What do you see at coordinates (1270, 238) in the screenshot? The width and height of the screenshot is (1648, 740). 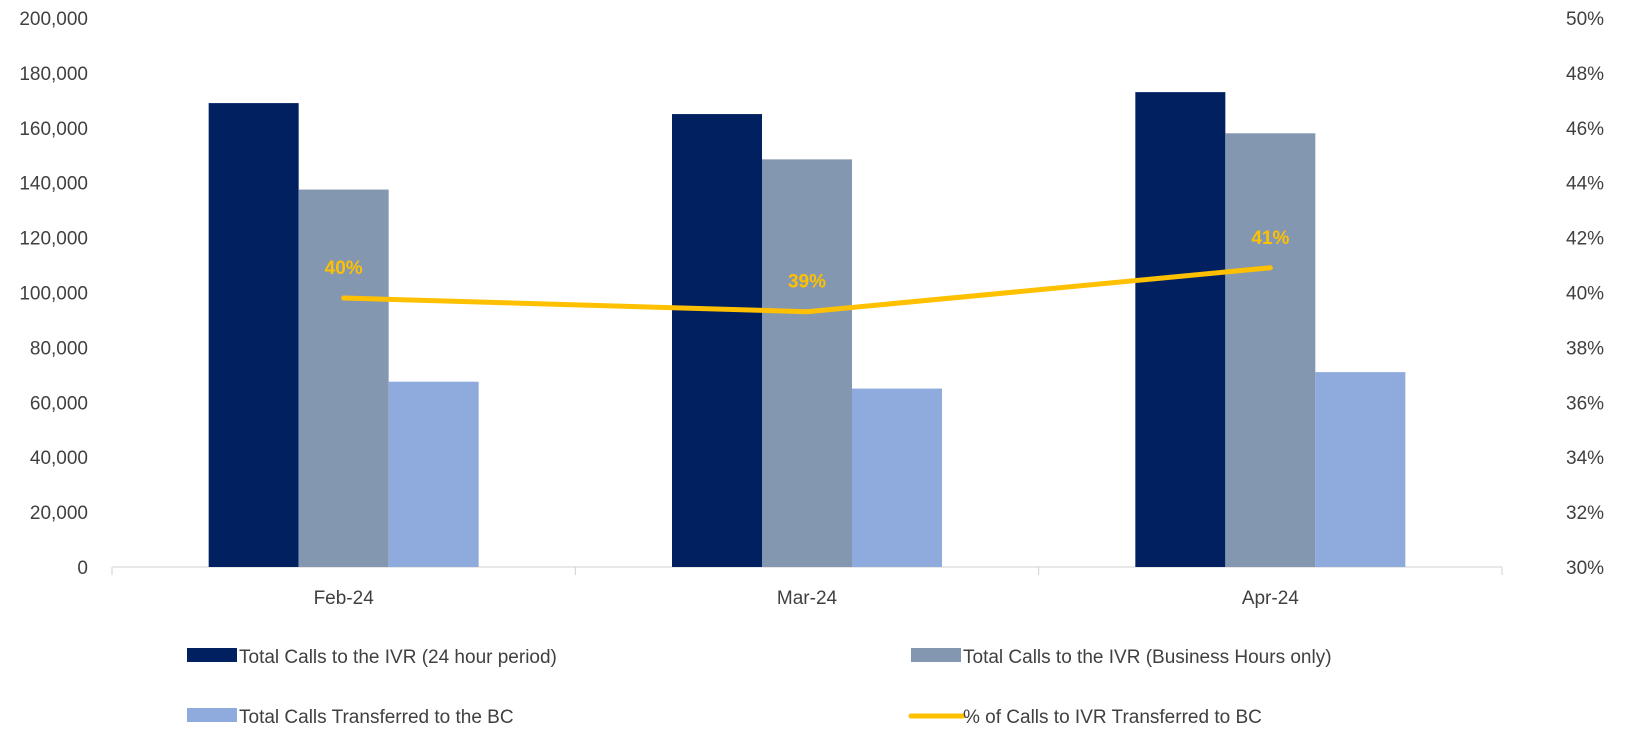 I see `line-data-label: 41%` at bounding box center [1270, 238].